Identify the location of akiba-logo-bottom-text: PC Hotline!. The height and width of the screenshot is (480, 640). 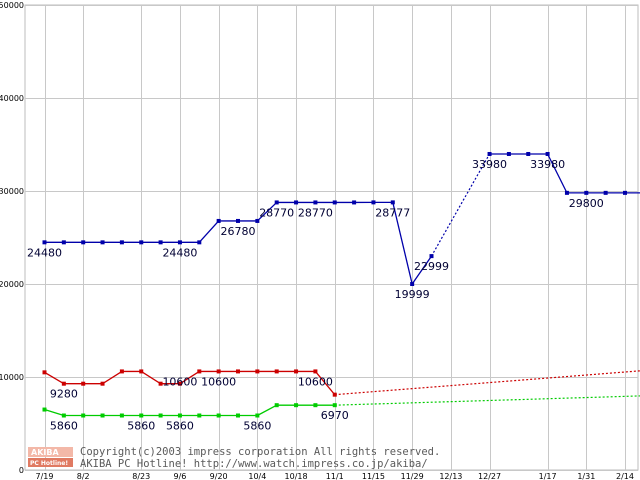
(49, 463).